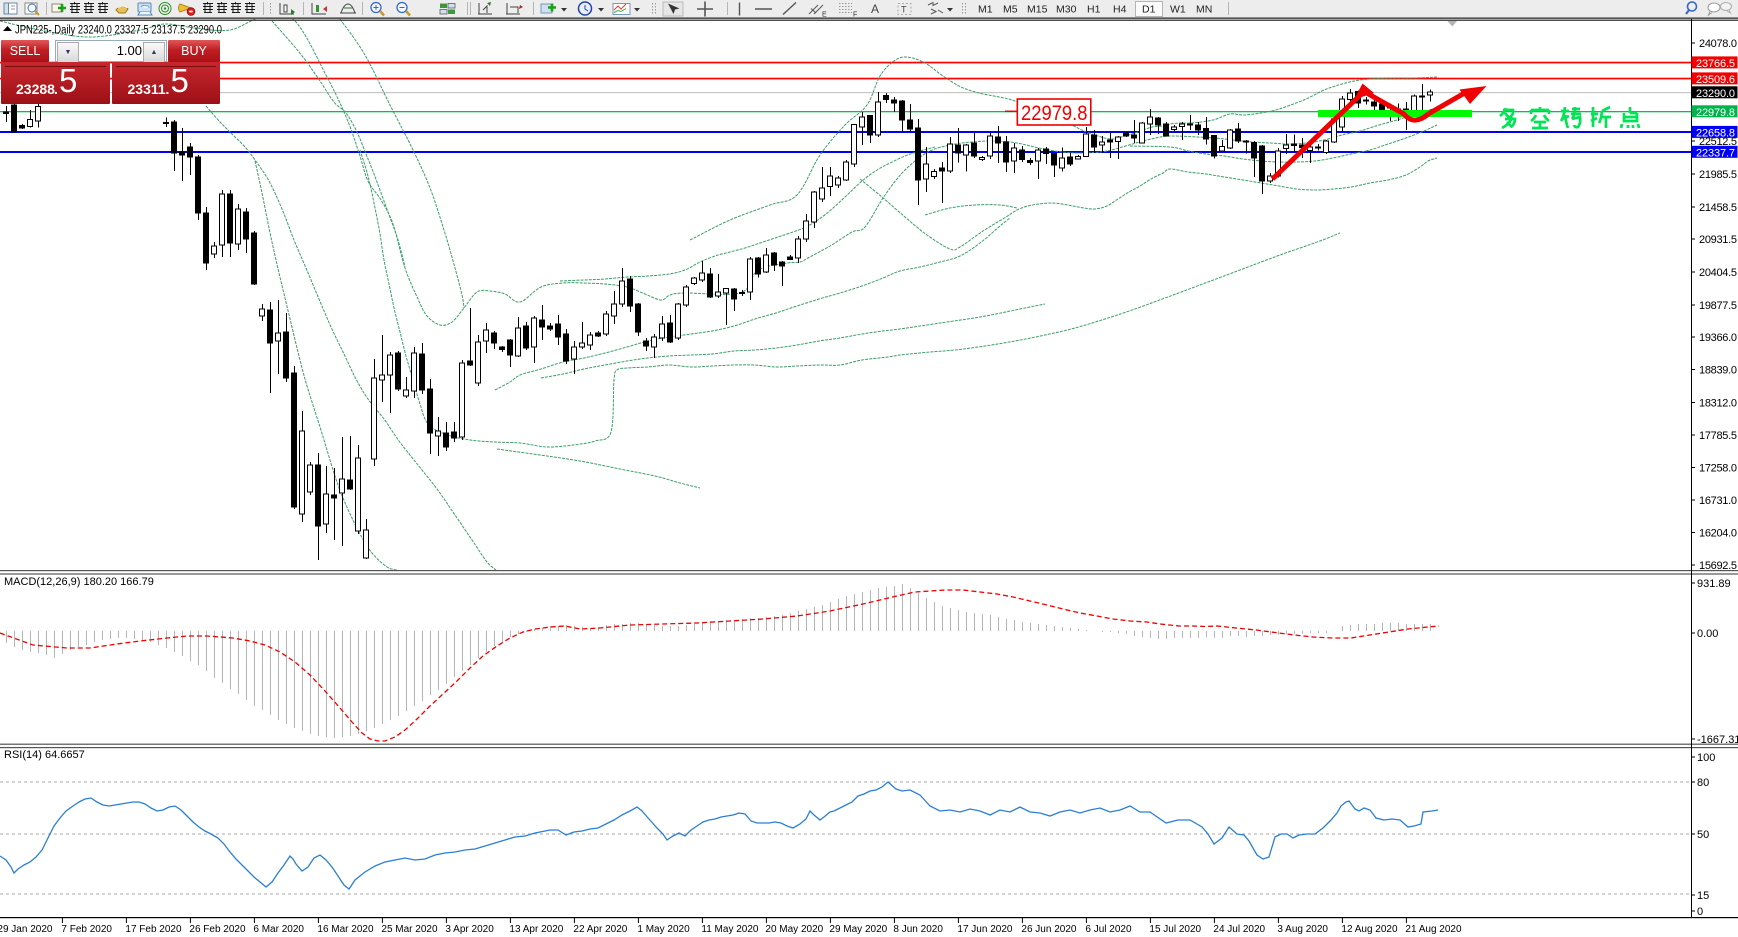  I want to click on svg-text: 16204.0, so click(1718, 534).